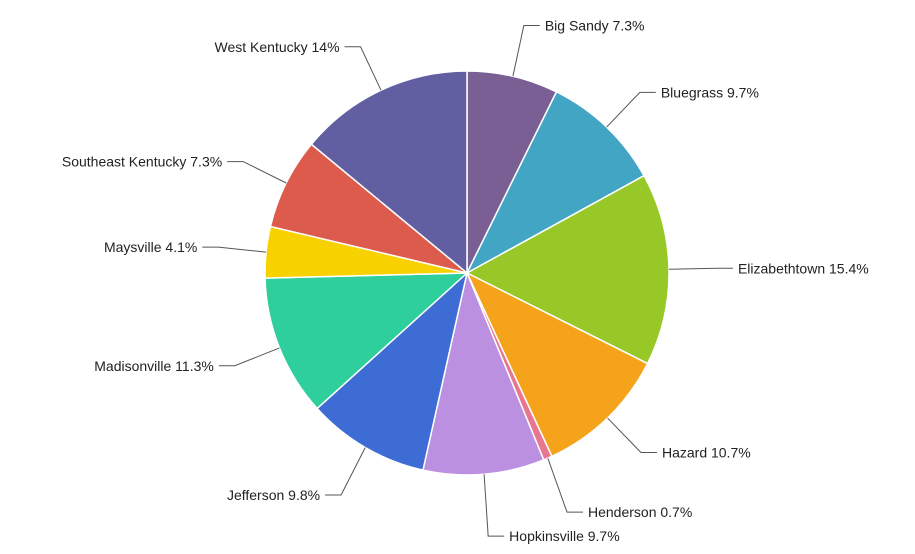  Describe the element at coordinates (367, 341) in the screenshot. I see `pie-slice-madisonville` at that location.